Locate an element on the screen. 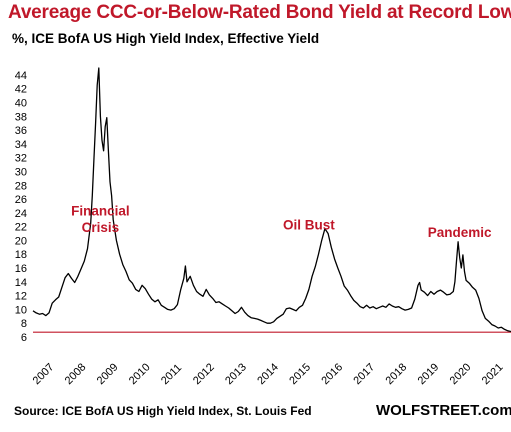 The image size is (511, 432). x-tick-label: 2015 is located at coordinates (300, 374).